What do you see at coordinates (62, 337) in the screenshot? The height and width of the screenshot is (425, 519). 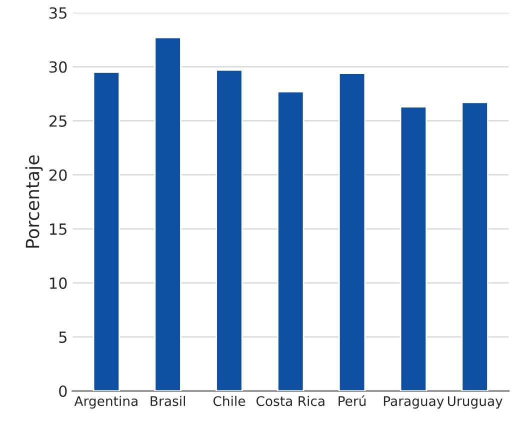 I see `y-tick-label: 5` at bounding box center [62, 337].